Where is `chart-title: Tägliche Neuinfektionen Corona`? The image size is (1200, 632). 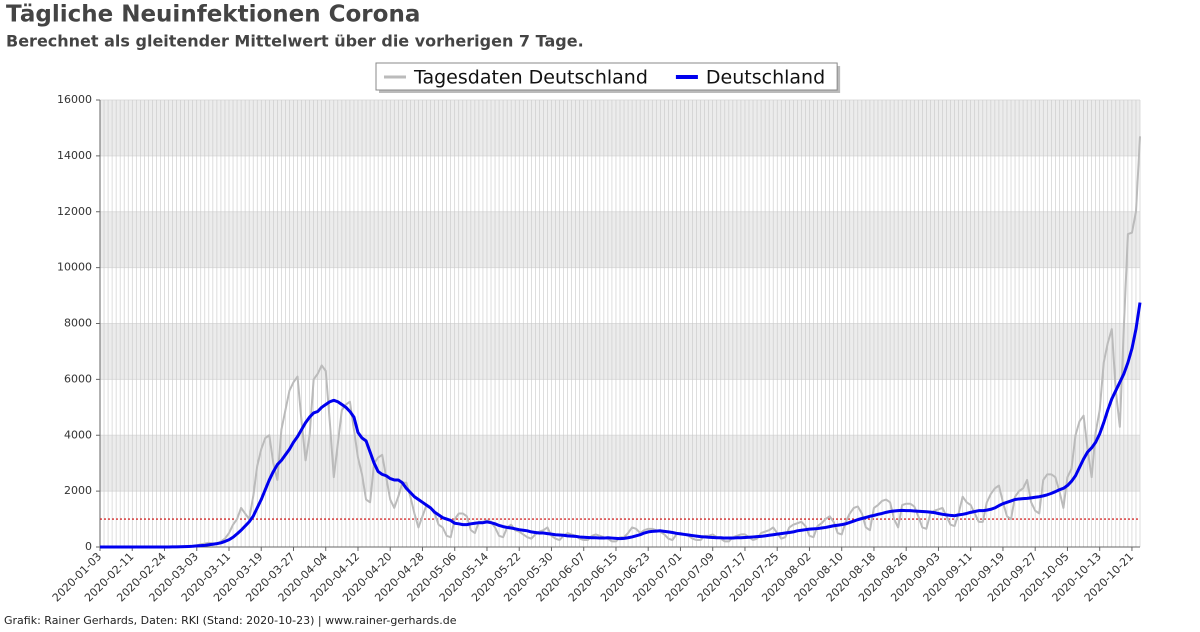
chart-title: Tägliche Neuinfektionen Corona is located at coordinates (213, 15).